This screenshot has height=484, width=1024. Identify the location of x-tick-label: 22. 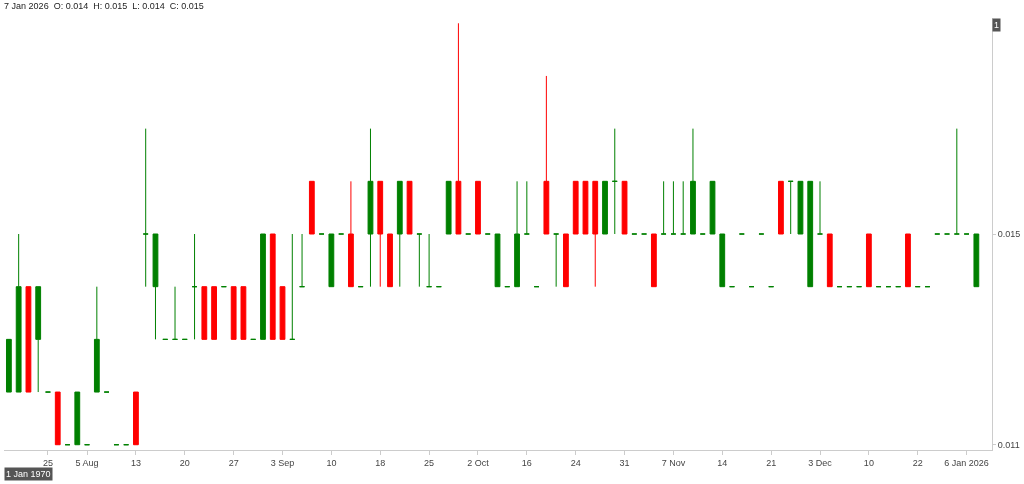
(917, 462).